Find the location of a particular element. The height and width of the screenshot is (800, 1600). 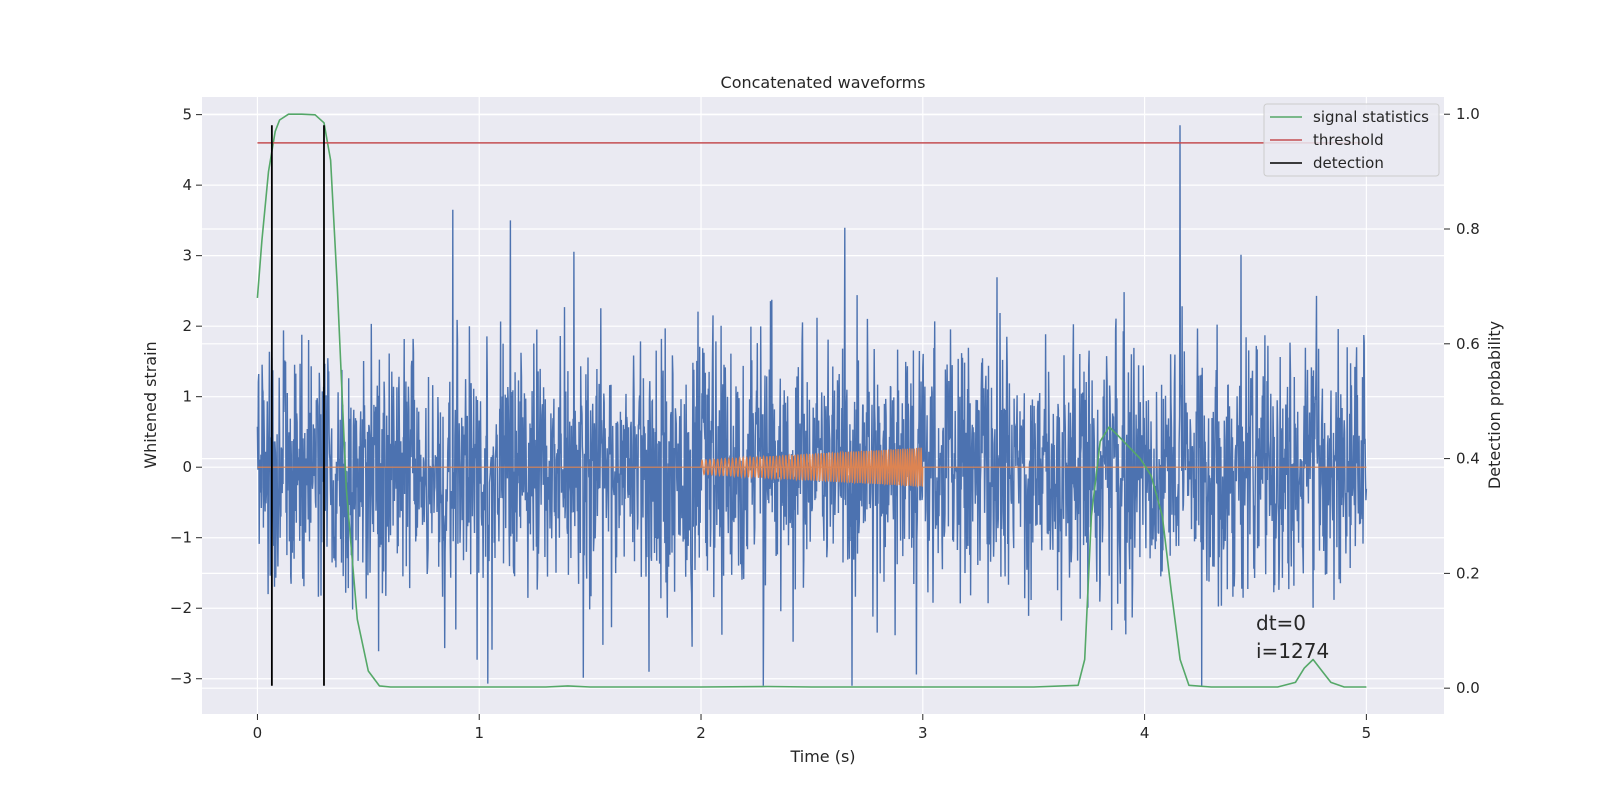

y-tick-label: 4 is located at coordinates (187, 185).